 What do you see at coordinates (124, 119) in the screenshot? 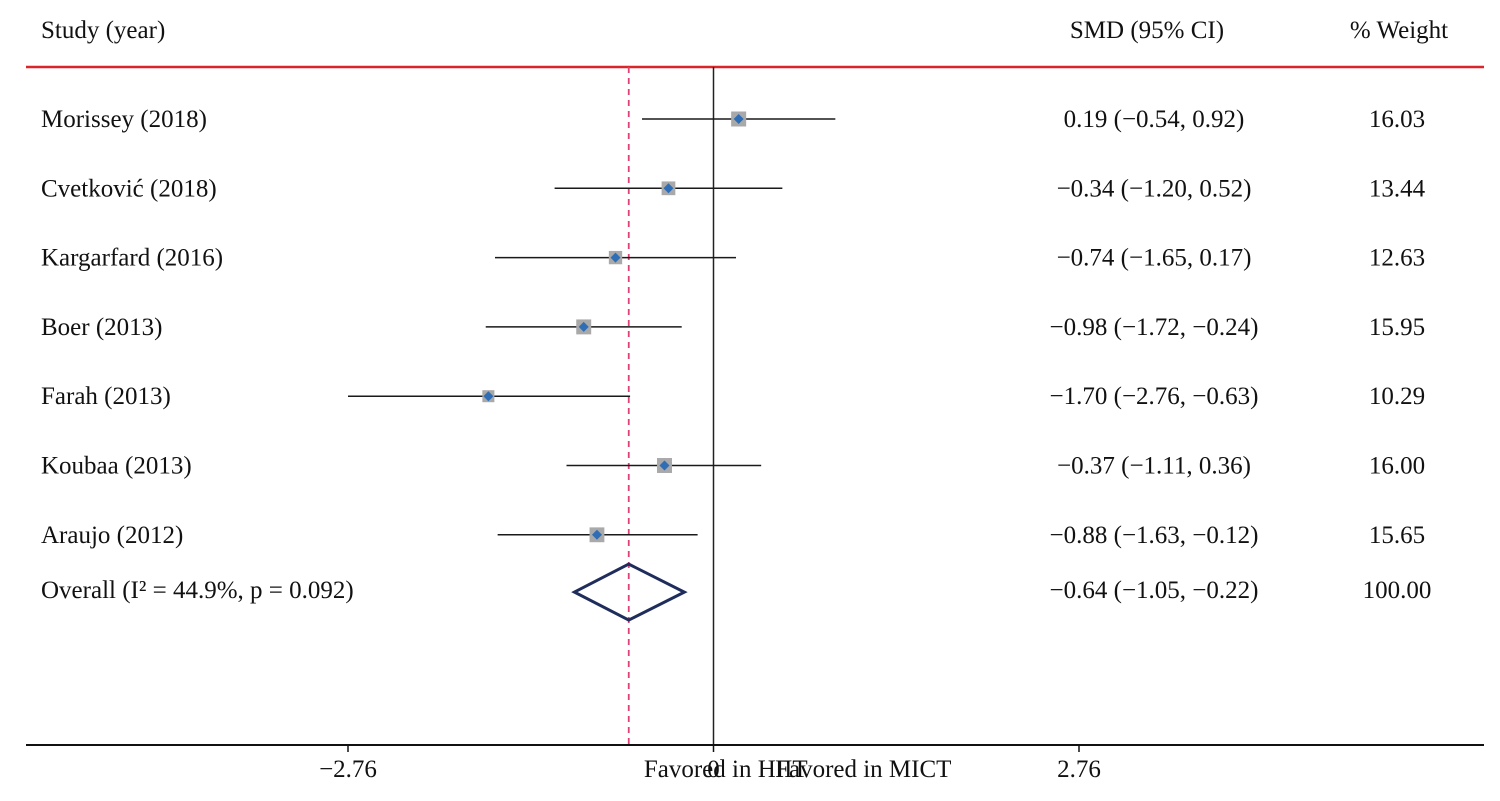
I see `study-label: Morissey (2018)` at bounding box center [124, 119].